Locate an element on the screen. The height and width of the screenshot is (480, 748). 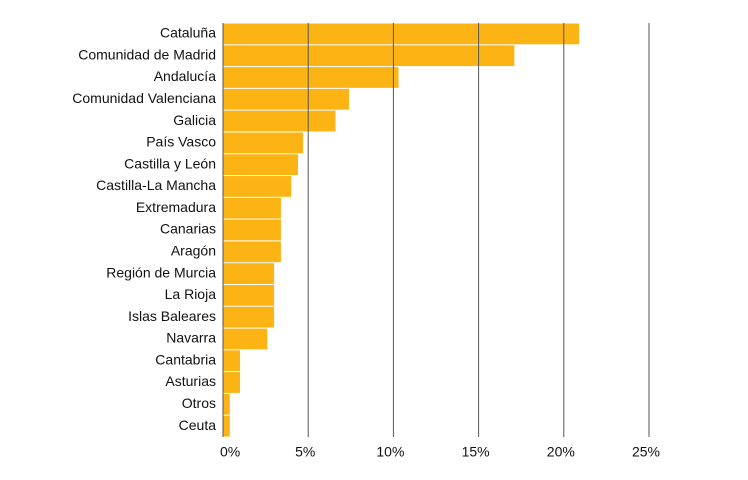
y-tick-label: Comunidad de Madrid is located at coordinates (147, 54).